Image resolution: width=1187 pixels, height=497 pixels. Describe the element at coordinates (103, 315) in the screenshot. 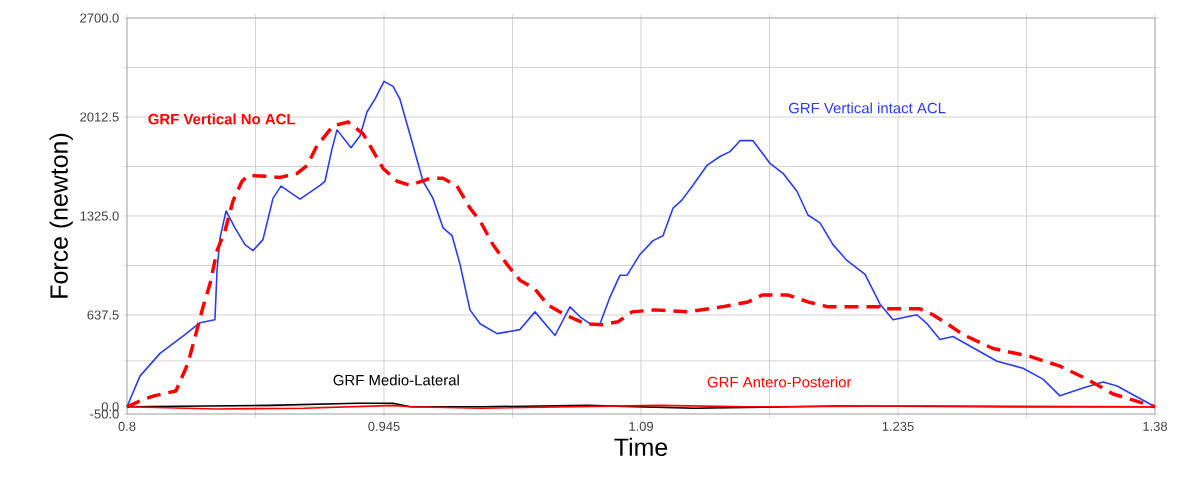

I see `y-tick-label: 637.5` at that location.